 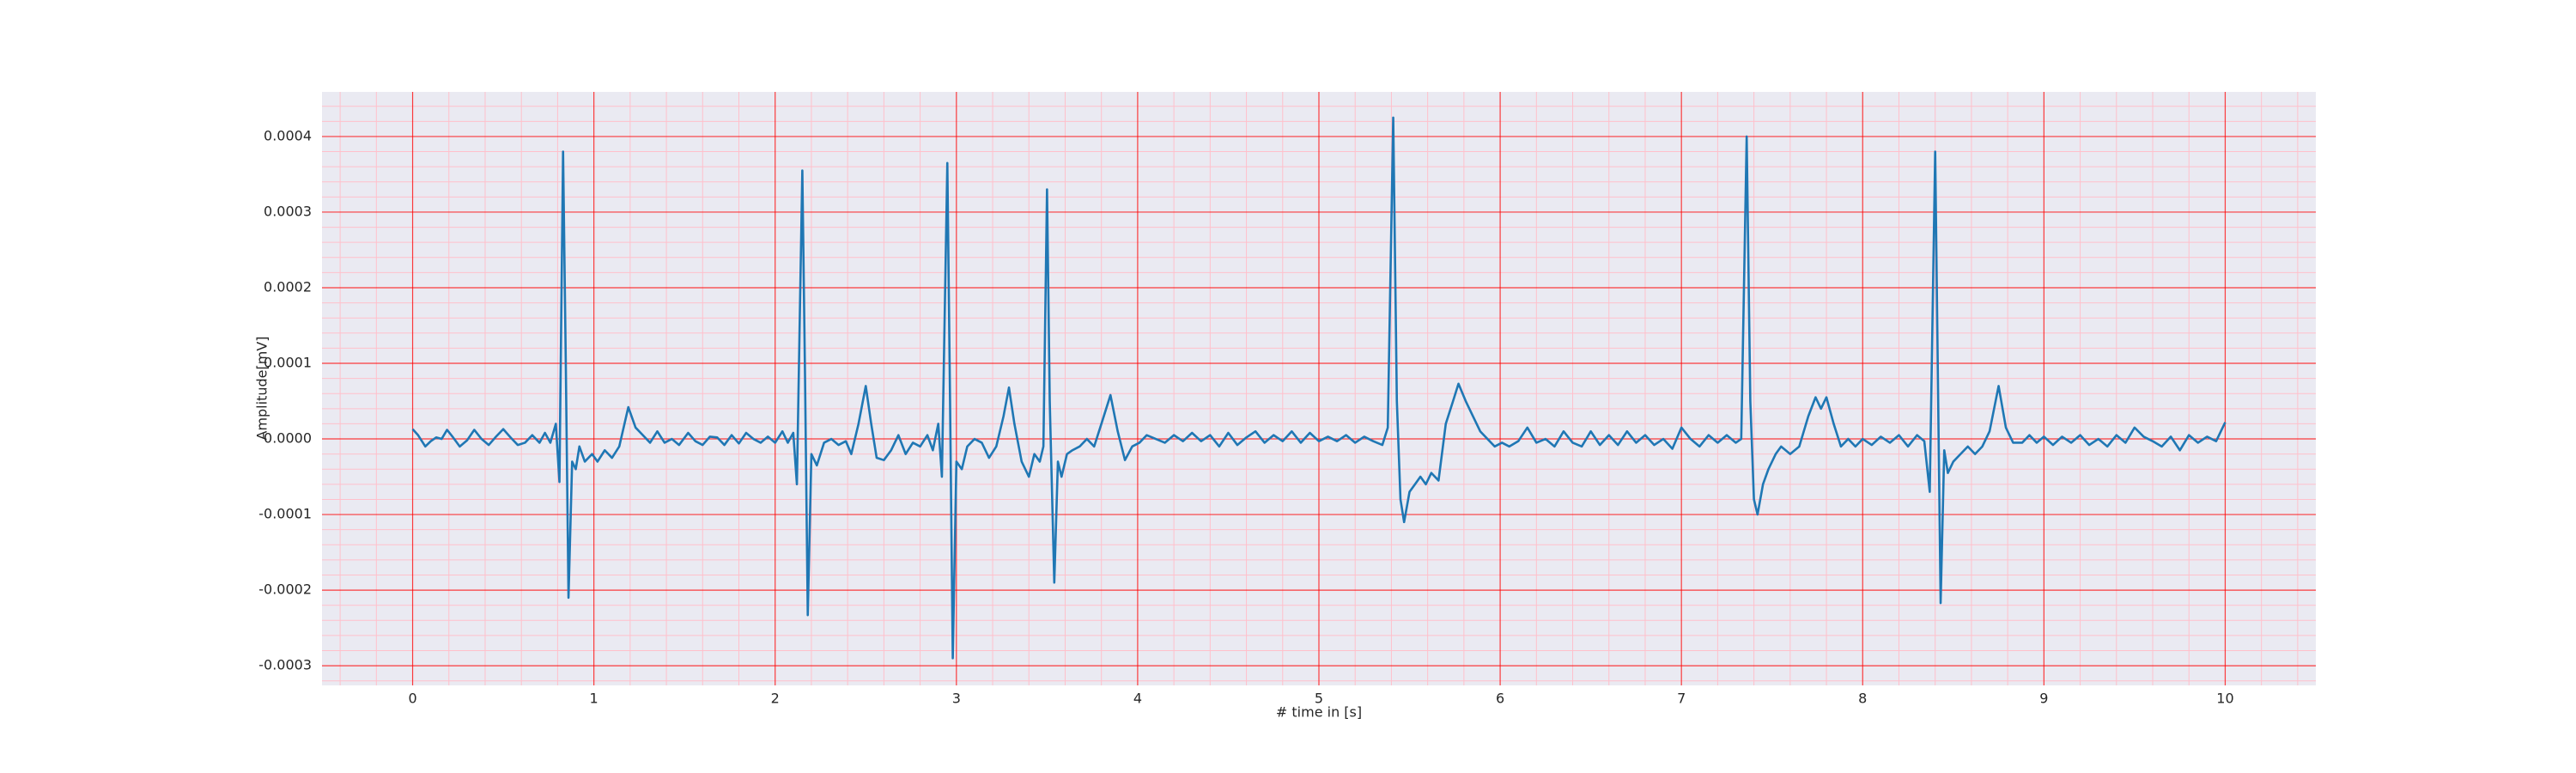 What do you see at coordinates (288, 363) in the screenshot?
I see `y-tick-label: 0.0001` at bounding box center [288, 363].